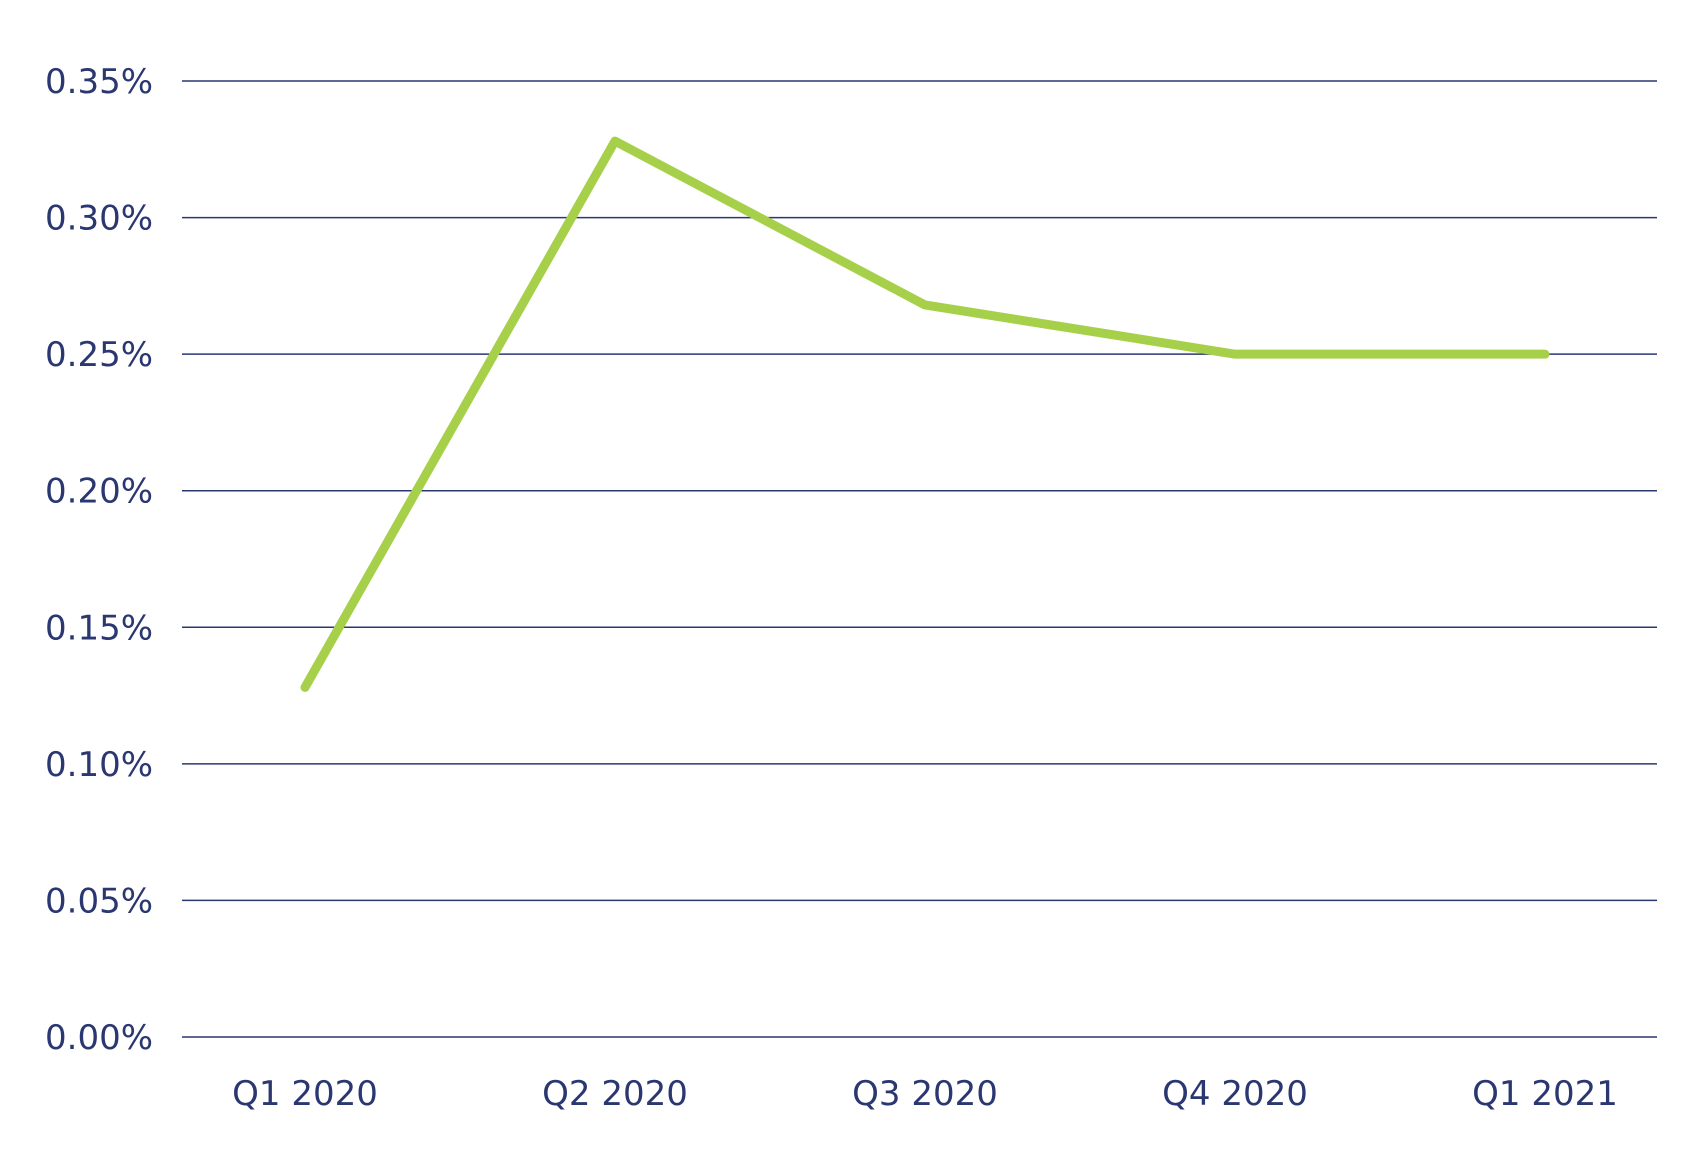  Describe the element at coordinates (99, 765) in the screenshot. I see `y-tick-label: 0.10%` at that location.